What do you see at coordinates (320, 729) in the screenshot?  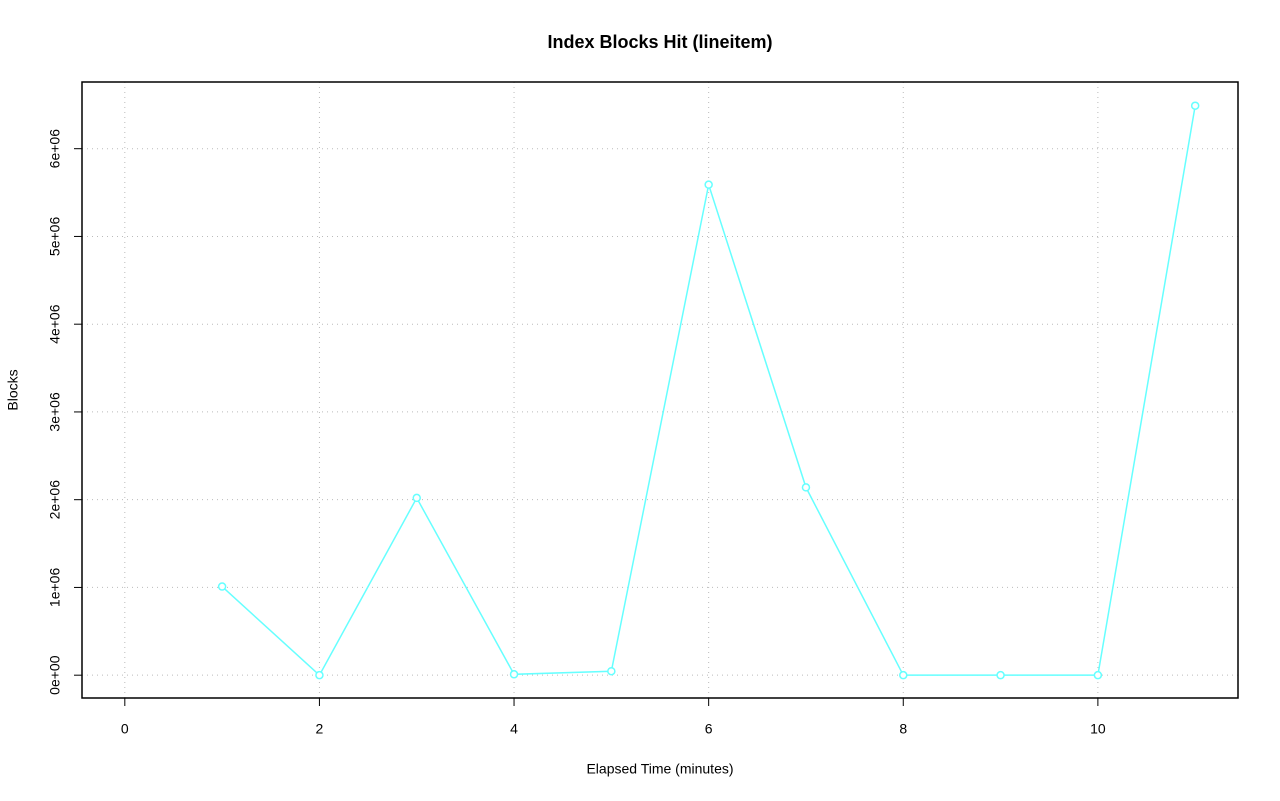 I see `x-tick-label: 2` at bounding box center [320, 729].